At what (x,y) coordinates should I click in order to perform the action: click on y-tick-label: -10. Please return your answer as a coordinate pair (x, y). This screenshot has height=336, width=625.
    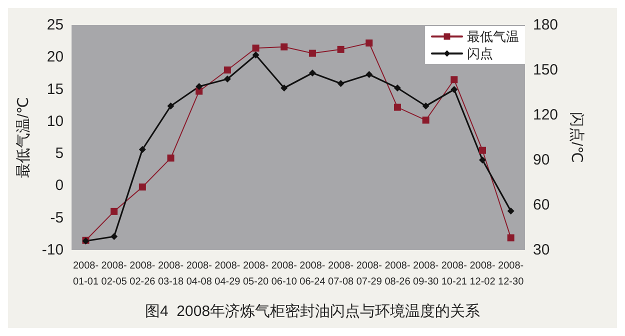
    Looking at the image, I should click on (53, 250).